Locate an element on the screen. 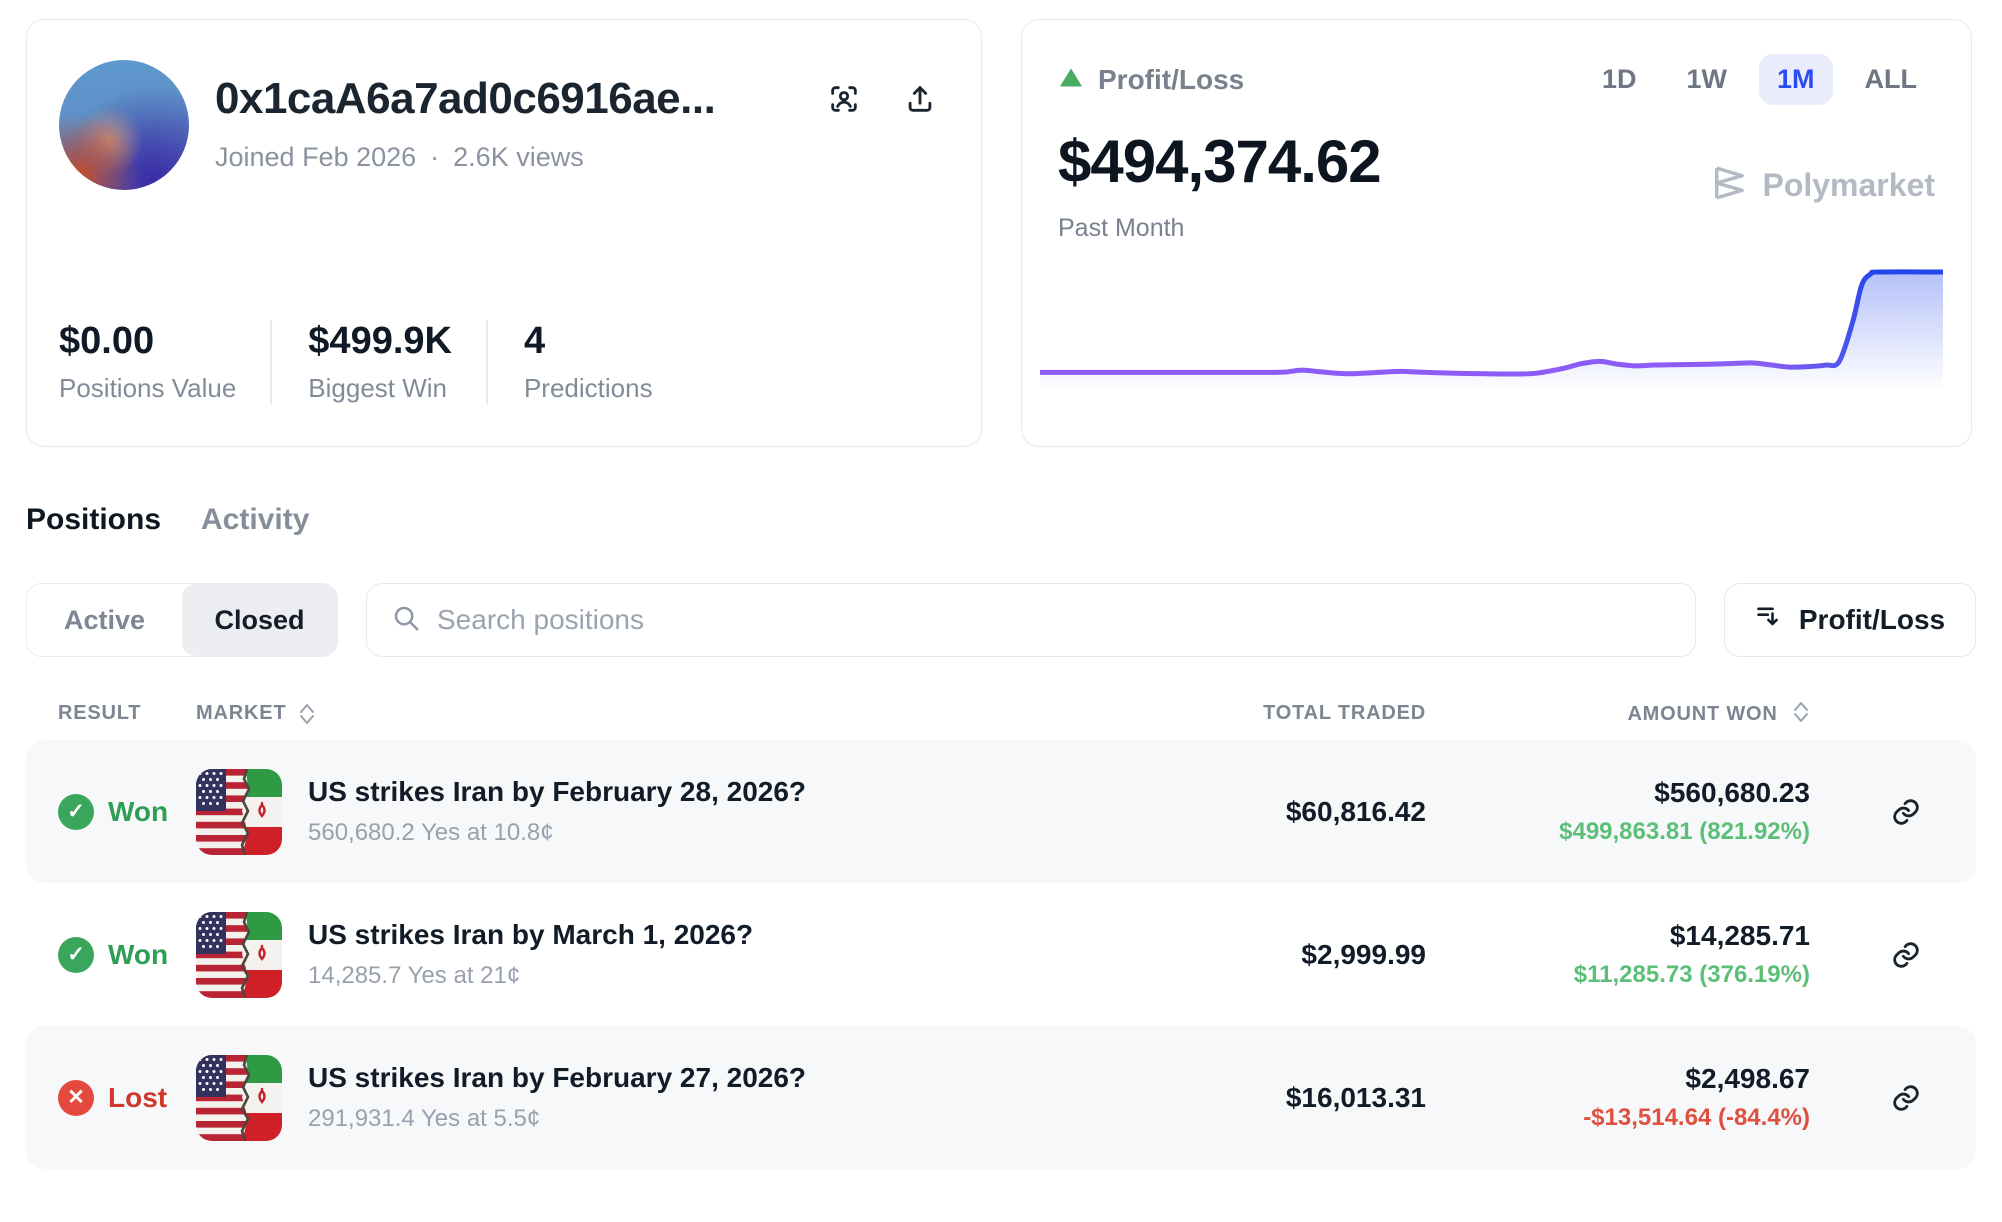  predictions-value: 4 is located at coordinates (534, 341).